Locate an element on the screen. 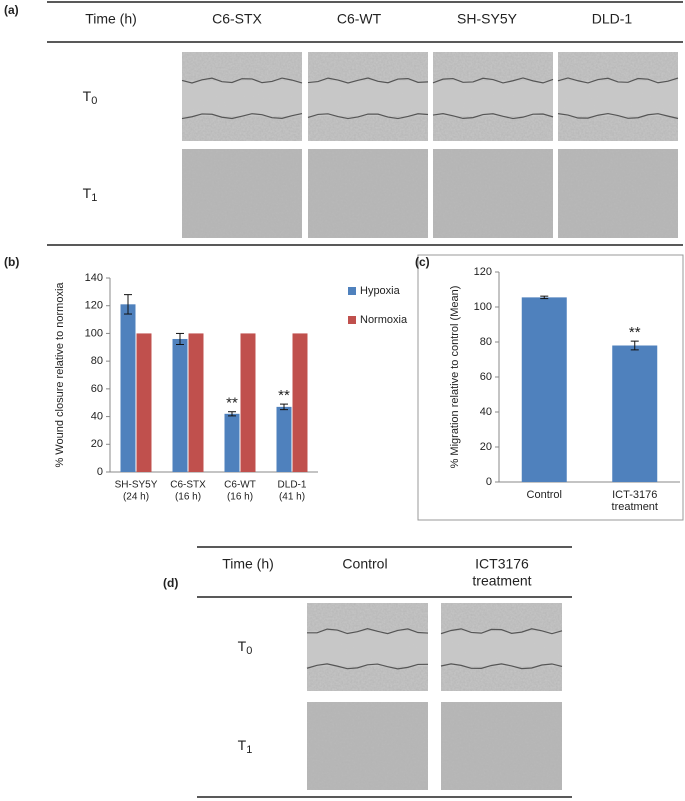 Image resolution: width=685 pixels, height=801 pixels. x-tick-label: C6-WT is located at coordinates (240, 485).